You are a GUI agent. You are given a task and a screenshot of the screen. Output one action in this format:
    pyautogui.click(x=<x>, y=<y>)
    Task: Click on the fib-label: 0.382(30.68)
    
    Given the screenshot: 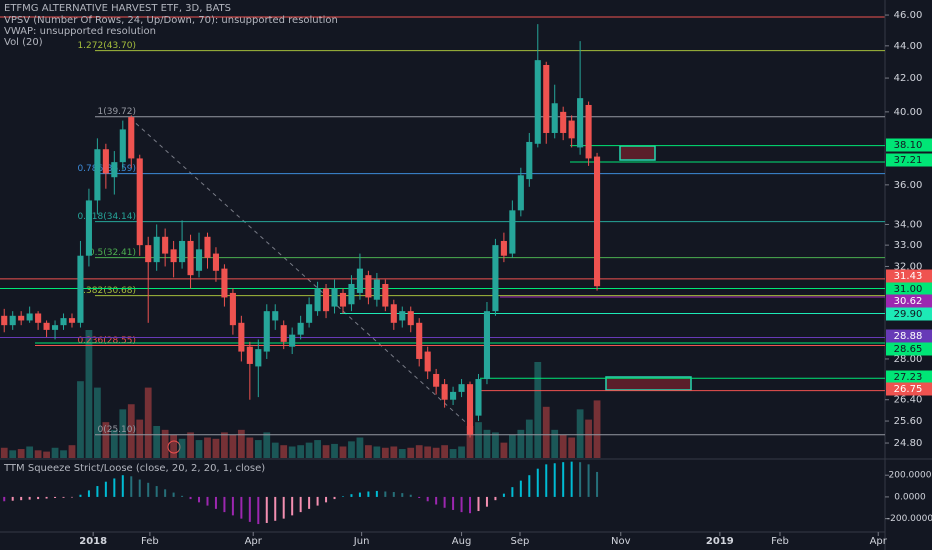 What is the action you would take?
    pyautogui.click(x=106, y=291)
    